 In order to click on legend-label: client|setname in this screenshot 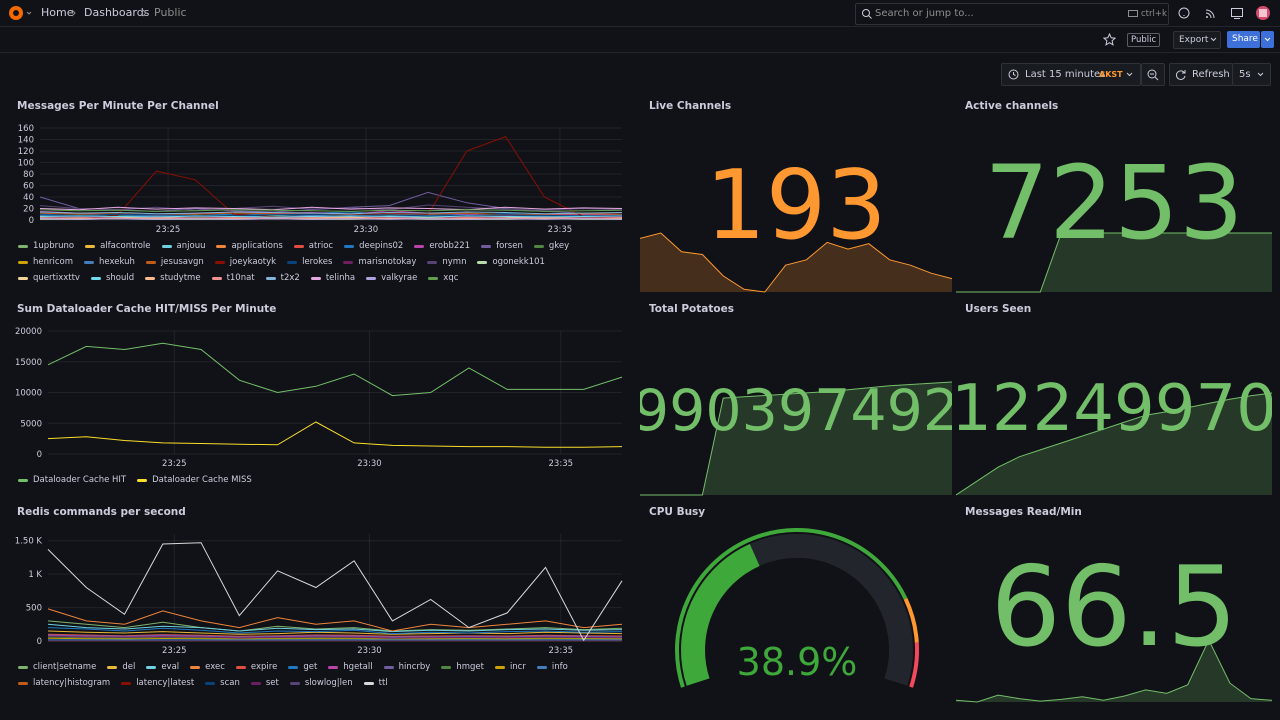, I will do `click(65, 667)`.